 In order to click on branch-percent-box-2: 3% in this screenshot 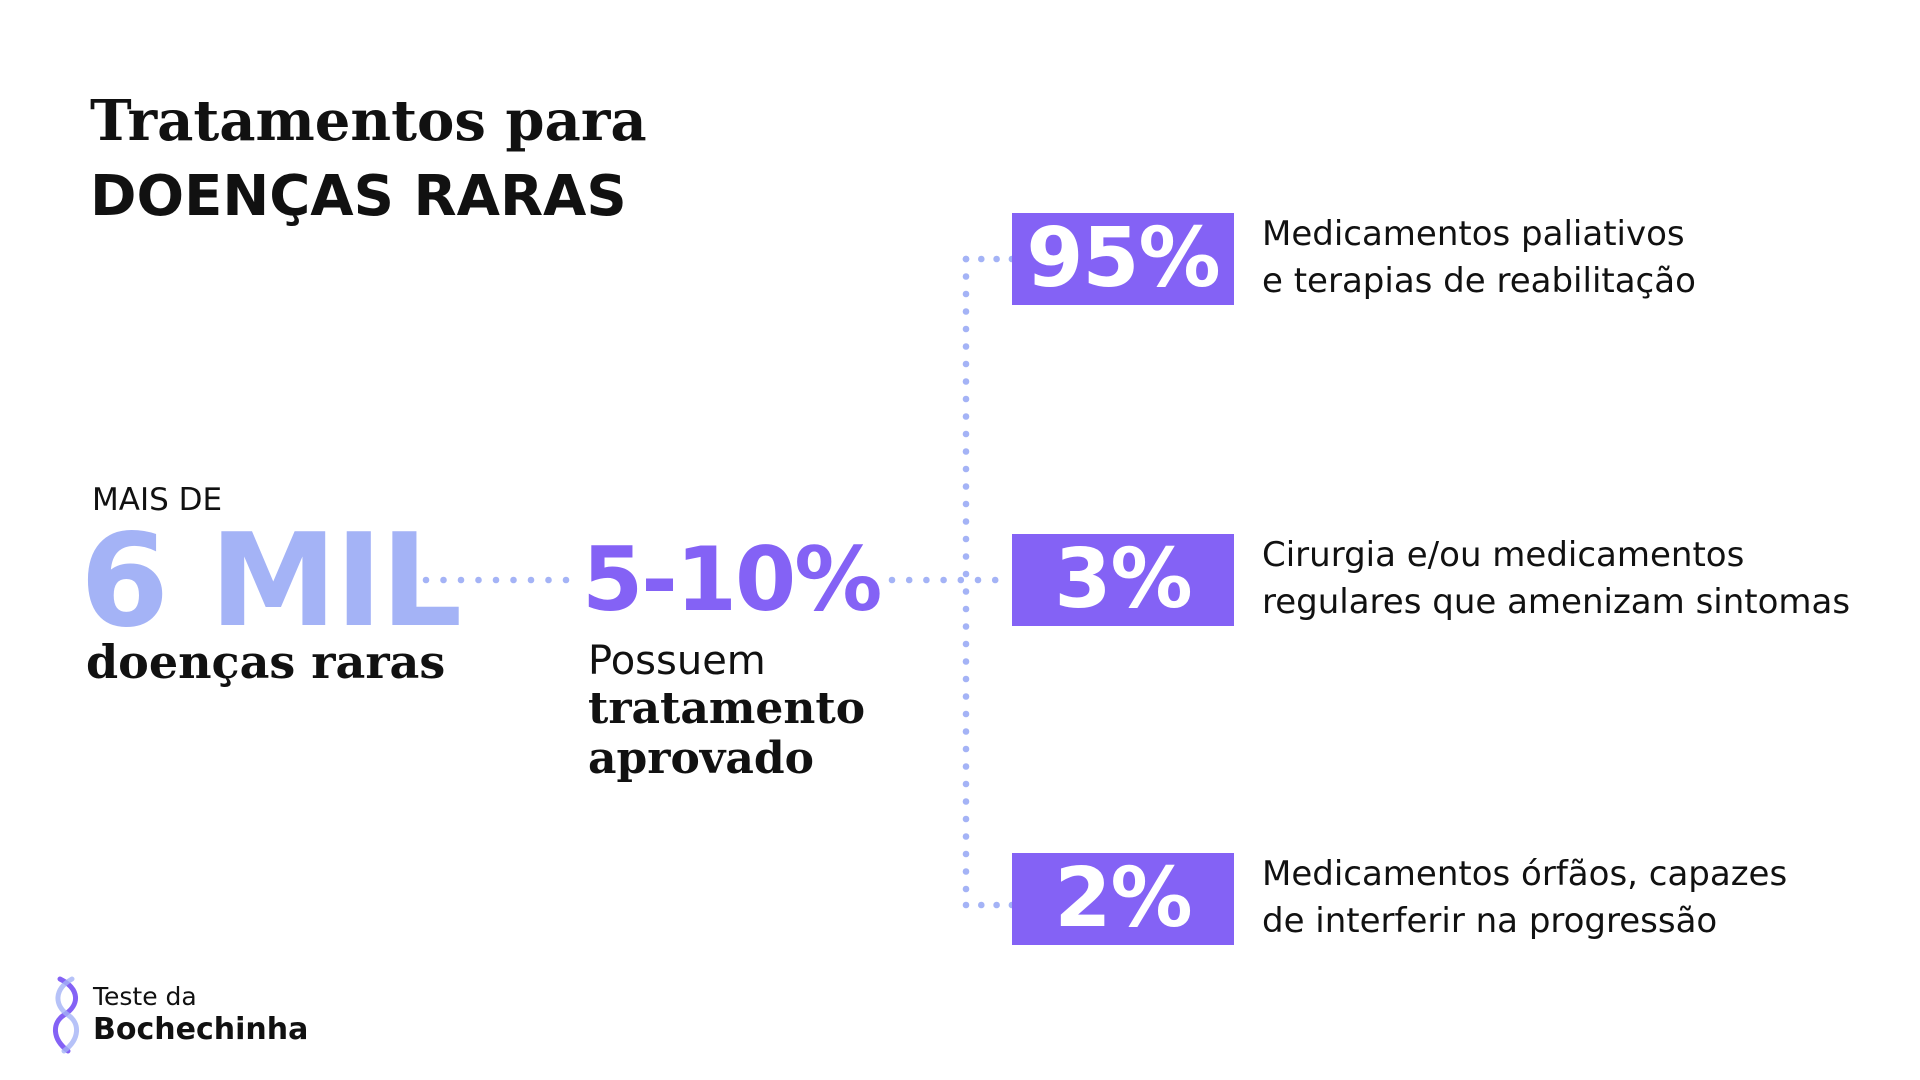, I will do `click(1123, 580)`.